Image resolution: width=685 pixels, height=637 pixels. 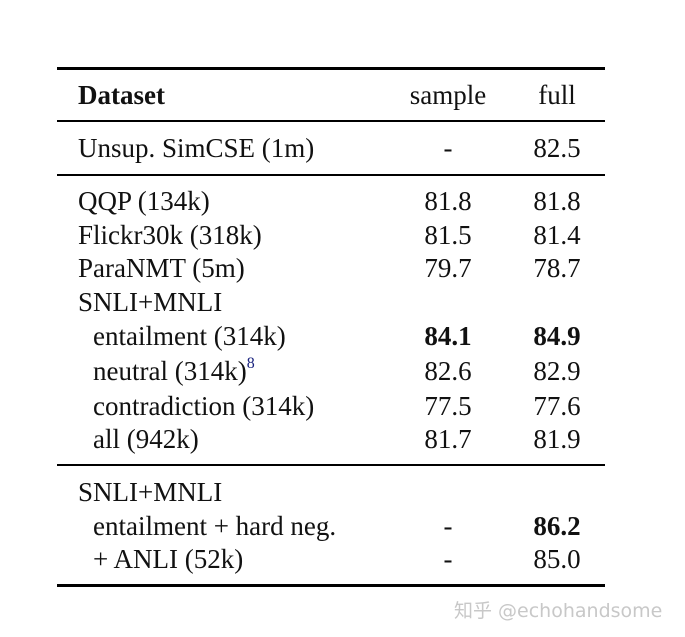 I want to click on row-name: entailment (314k), so click(x=189, y=336).